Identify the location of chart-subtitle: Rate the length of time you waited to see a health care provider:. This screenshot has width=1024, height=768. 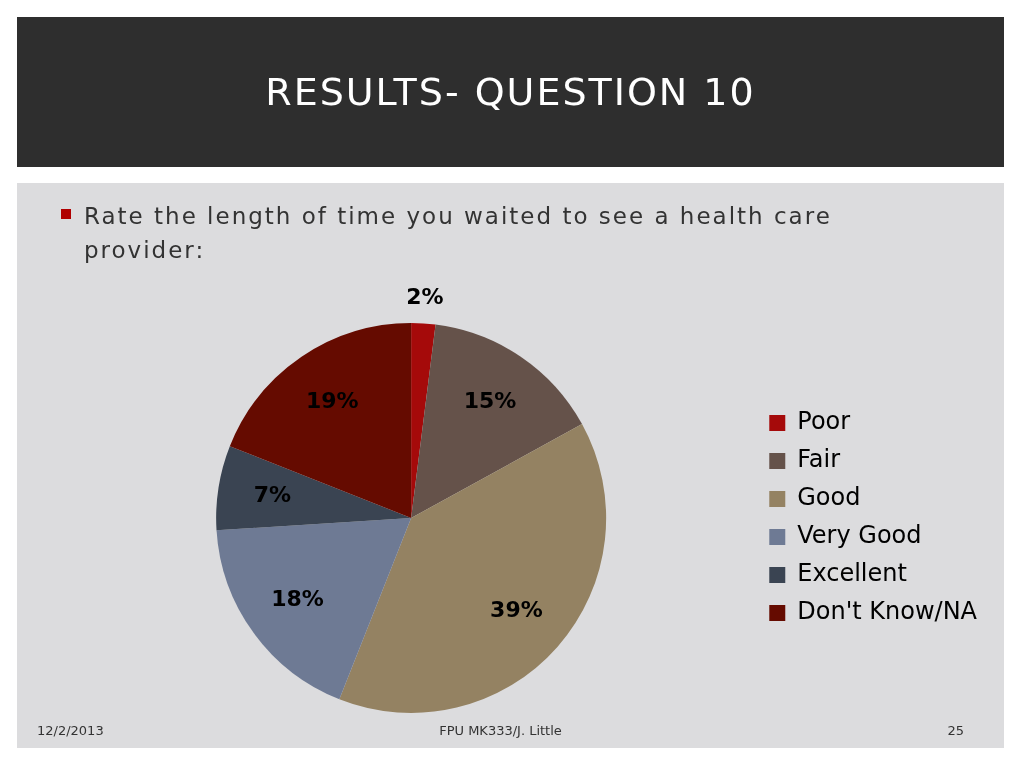
(458, 233).